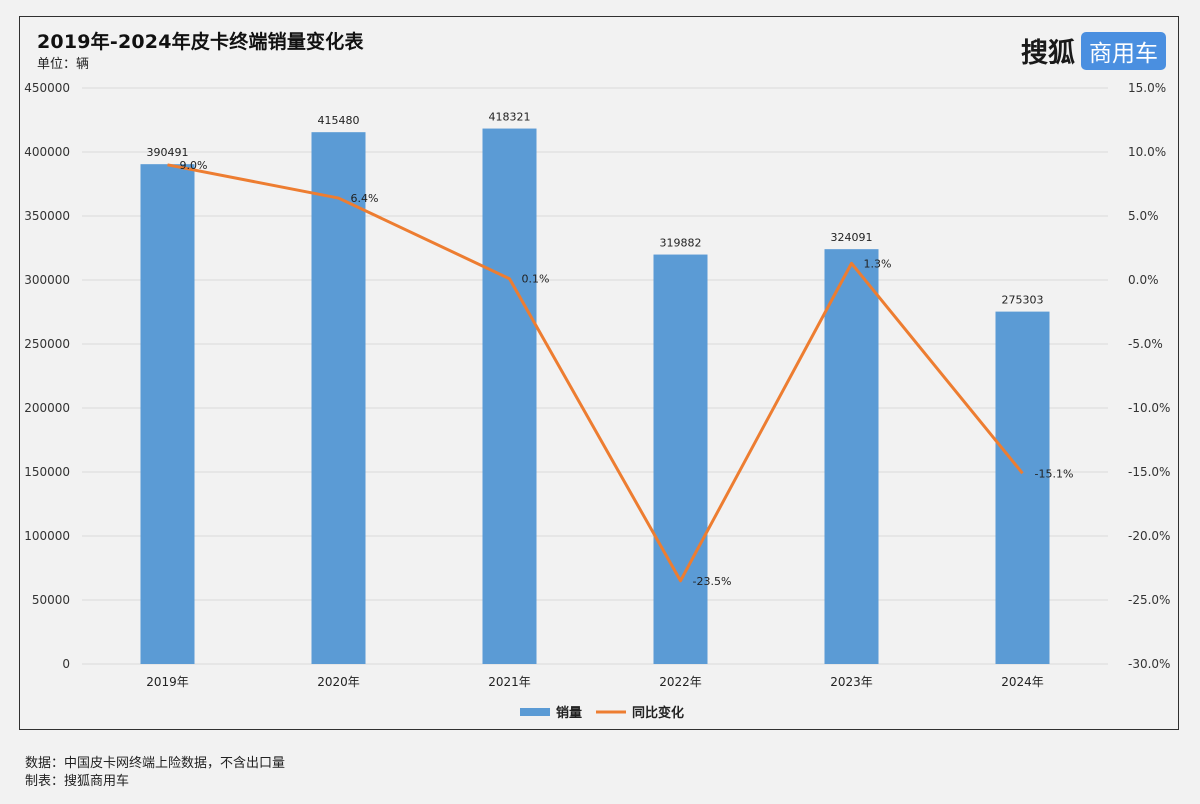  I want to click on line-data-label: 1.3%, so click(878, 263).